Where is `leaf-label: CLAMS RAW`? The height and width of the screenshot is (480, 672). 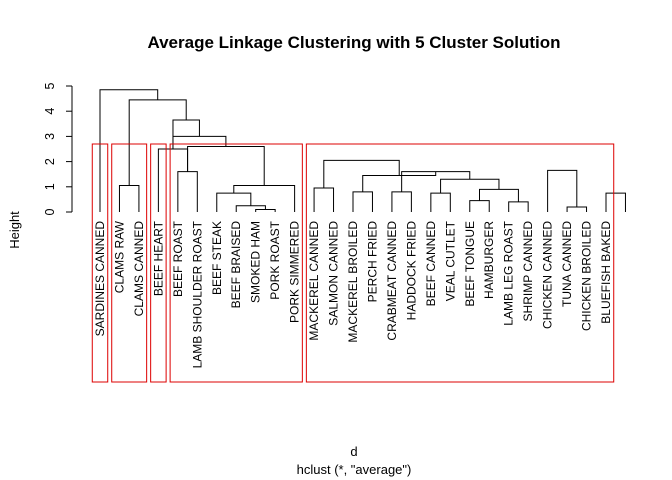
leaf-label: CLAMS RAW is located at coordinates (119, 256).